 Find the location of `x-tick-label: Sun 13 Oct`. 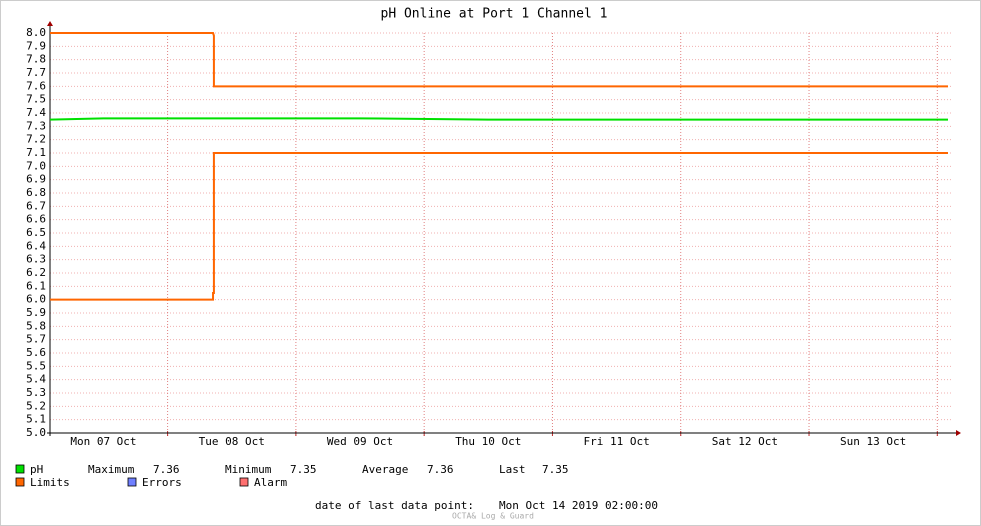

x-tick-label: Sun 13 Oct is located at coordinates (873, 441).